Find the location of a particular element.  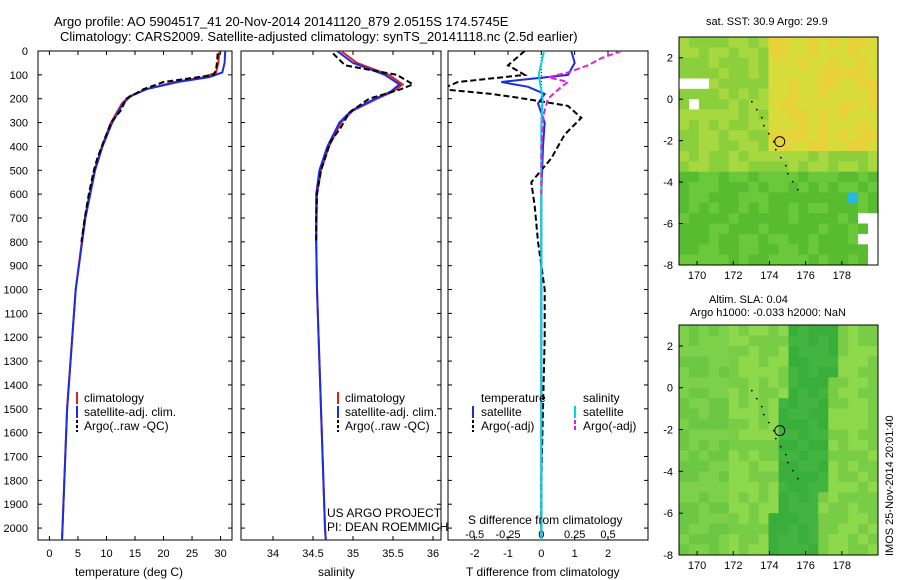

map-y-tick-label: 2 is located at coordinates (670, 347).